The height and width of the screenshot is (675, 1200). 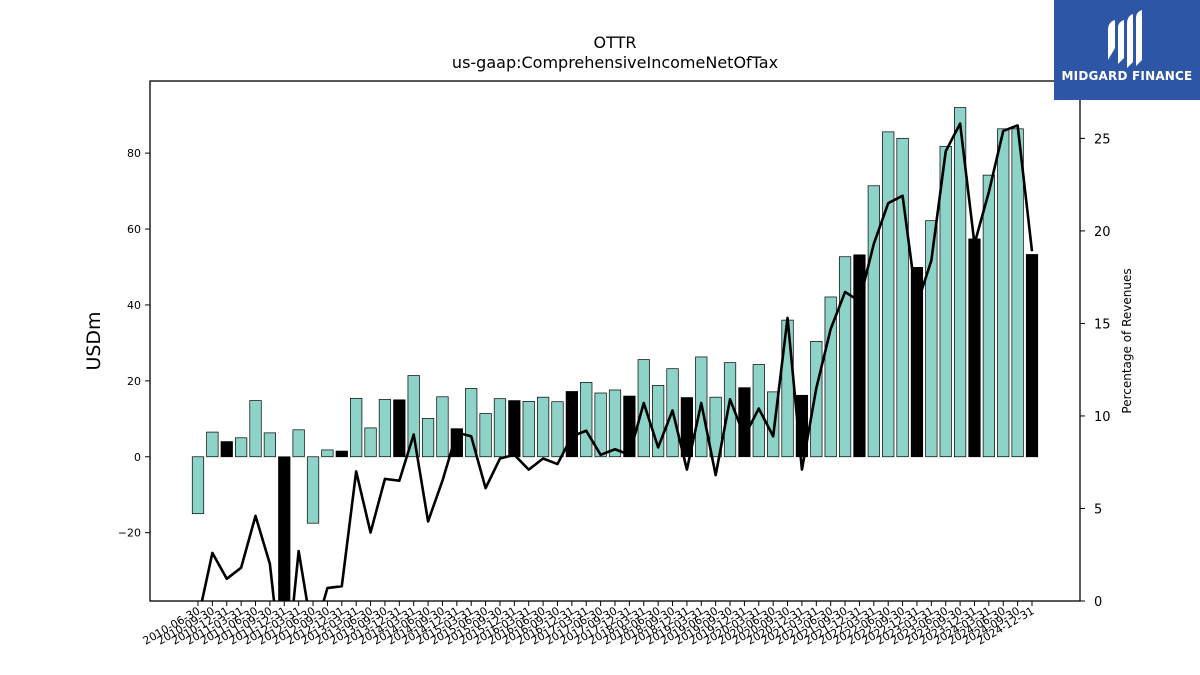 What do you see at coordinates (615, 62) in the screenshot?
I see `chart-subtitle: us-gaap:ComprehensiveIncomeNetOfTax` at bounding box center [615, 62].